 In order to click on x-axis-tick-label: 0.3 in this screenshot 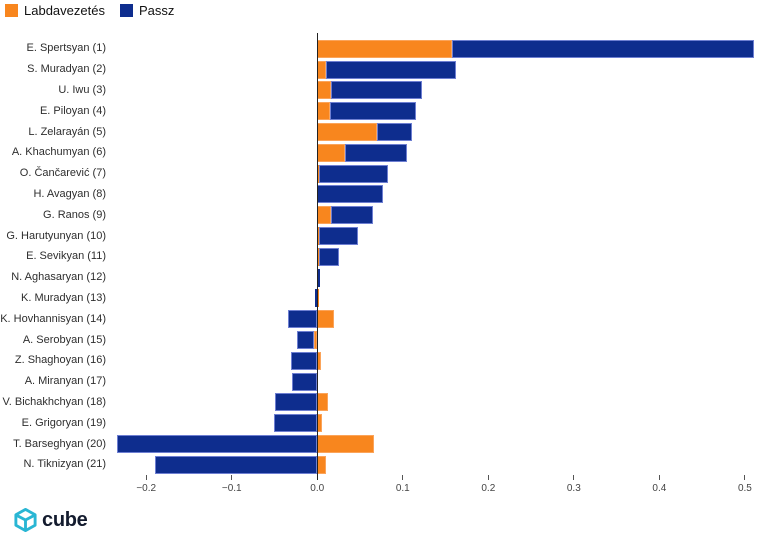, I will do `click(573, 489)`.